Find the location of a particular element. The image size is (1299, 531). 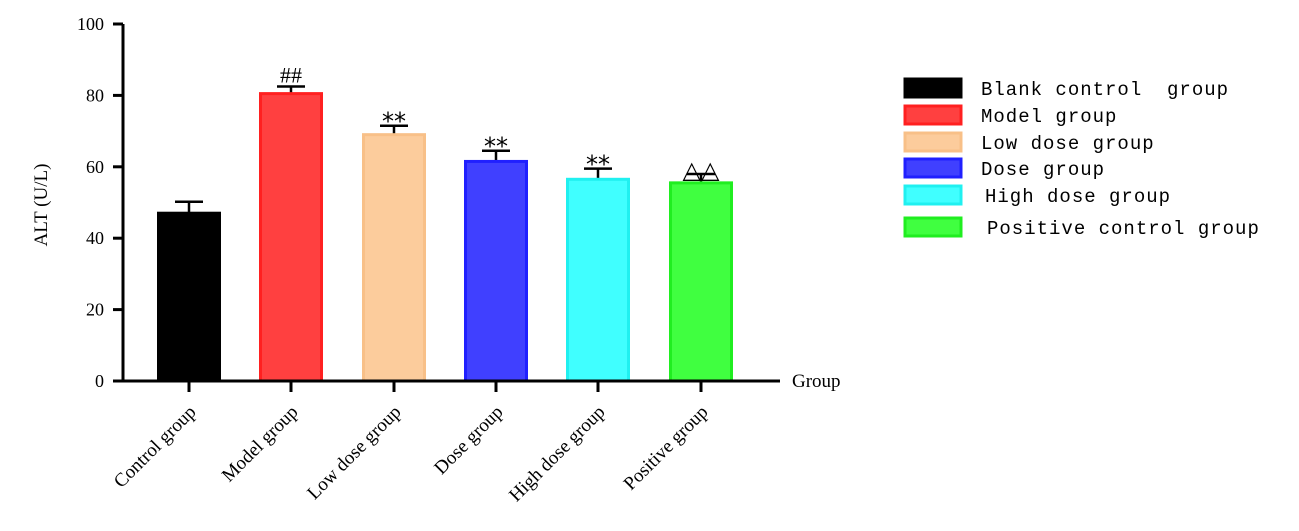

y-tick-label: 20 is located at coordinates (95, 310).